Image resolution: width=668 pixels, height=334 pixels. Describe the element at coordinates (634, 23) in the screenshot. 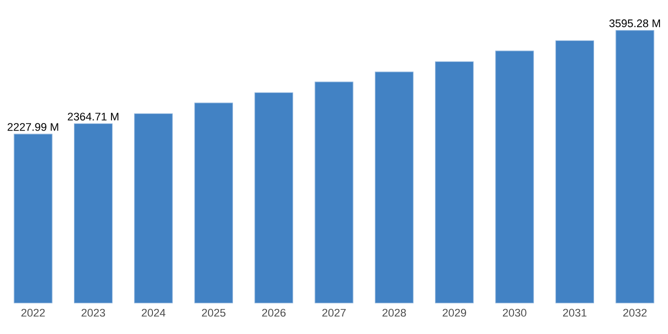

I see `data-label: 3595.28 M` at that location.